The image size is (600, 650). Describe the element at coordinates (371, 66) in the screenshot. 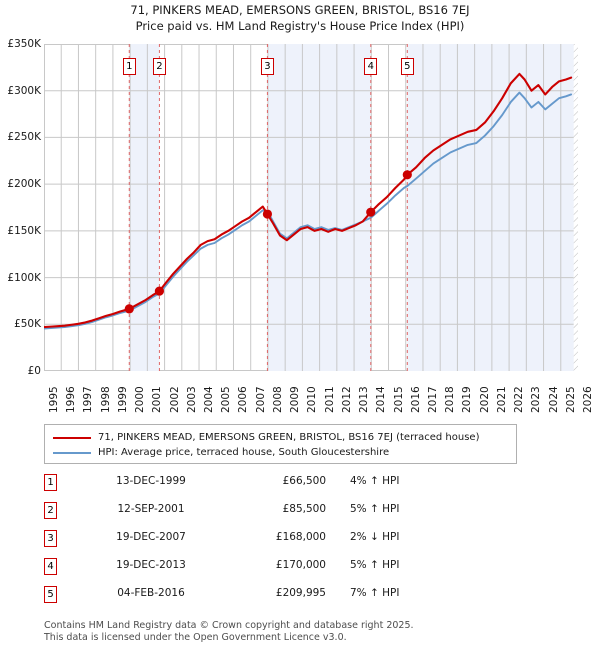

I see `marker-box-4: 4` at that location.